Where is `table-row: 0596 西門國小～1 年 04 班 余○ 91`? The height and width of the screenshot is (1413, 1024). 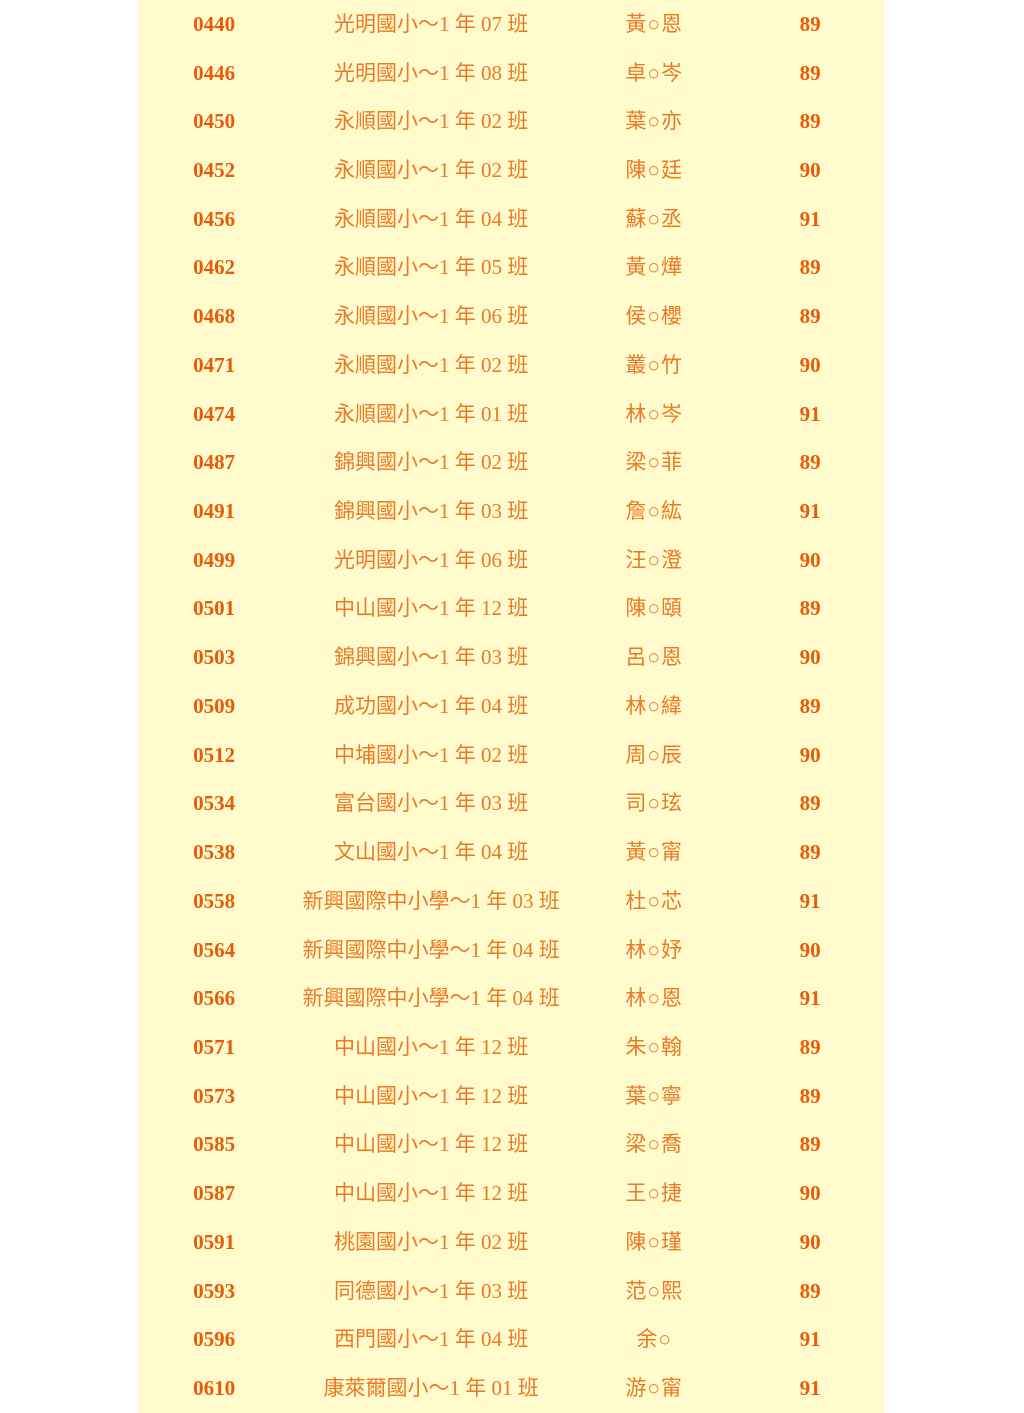
table-row: 0596 西門國小～1 年 04 班 余○ 91 is located at coordinates (511, 1339).